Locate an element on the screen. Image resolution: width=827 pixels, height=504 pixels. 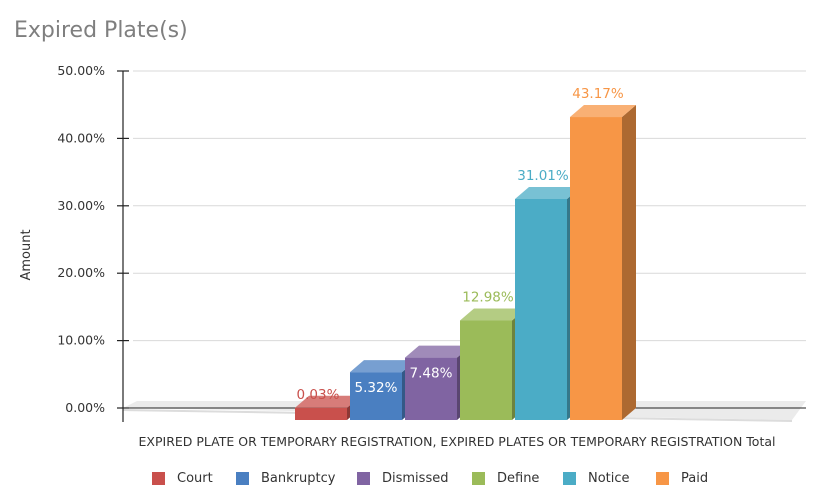
legend-label: Court is located at coordinates (195, 478).